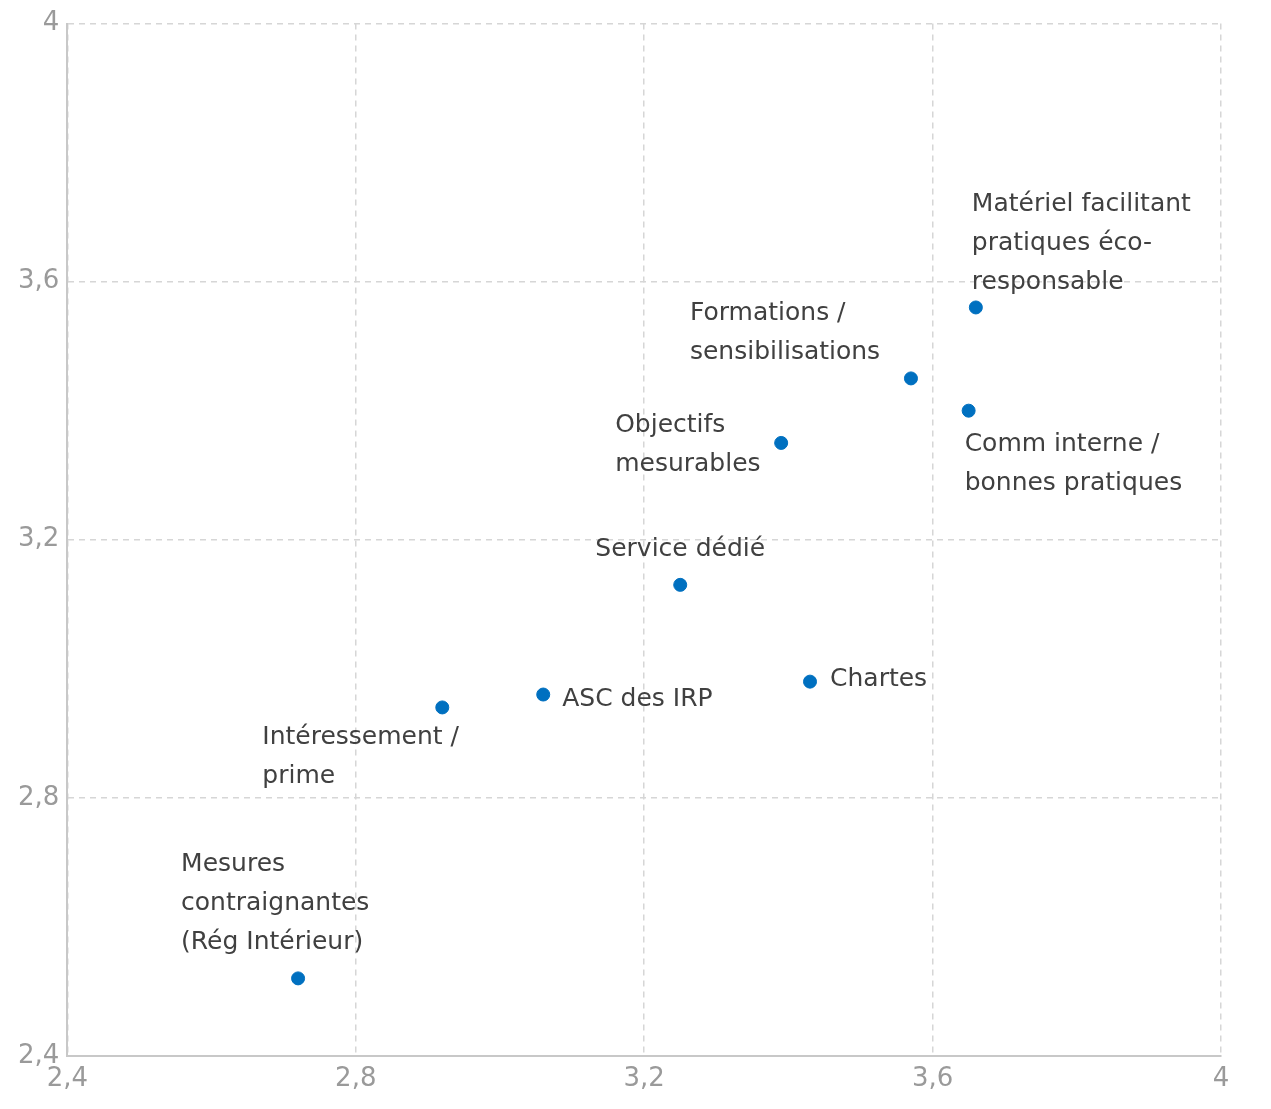 Image resolution: width=1271 pixels, height=1109 pixels. What do you see at coordinates (51, 21) in the screenshot?
I see `y-tick-label: 4` at bounding box center [51, 21].